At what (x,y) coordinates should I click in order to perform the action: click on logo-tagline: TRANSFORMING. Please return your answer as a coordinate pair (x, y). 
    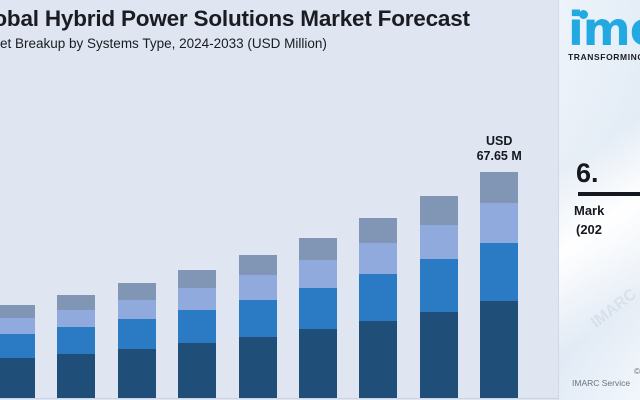
    Looking at the image, I should click on (604, 57).